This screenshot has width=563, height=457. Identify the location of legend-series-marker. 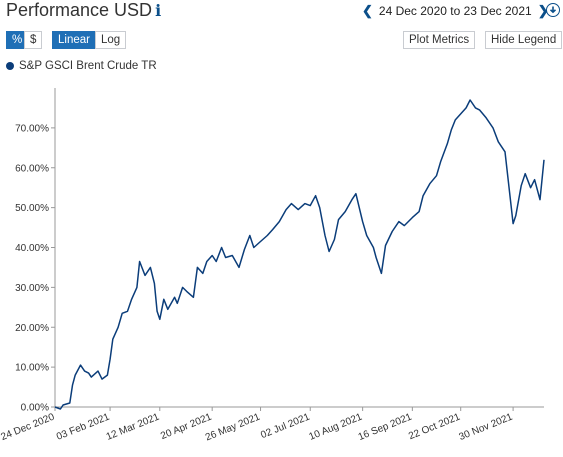
(10, 66).